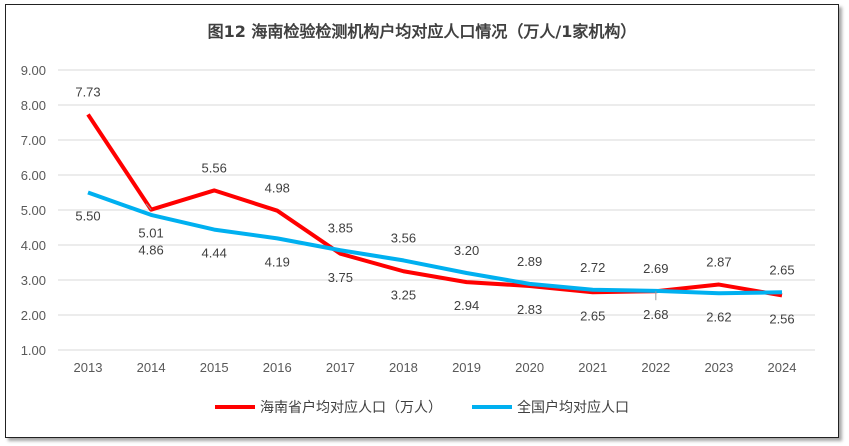  Describe the element at coordinates (403, 294) in the screenshot. I see `data-label: 3.25` at that location.